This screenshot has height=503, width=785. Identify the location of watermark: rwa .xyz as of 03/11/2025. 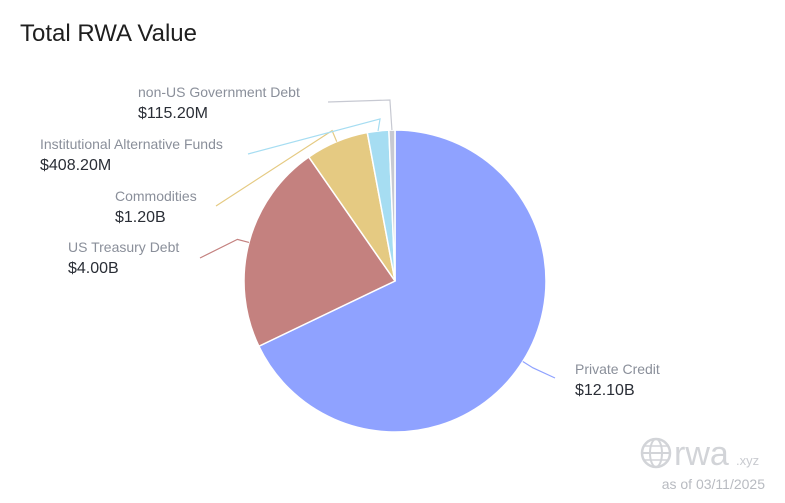
(702, 463).